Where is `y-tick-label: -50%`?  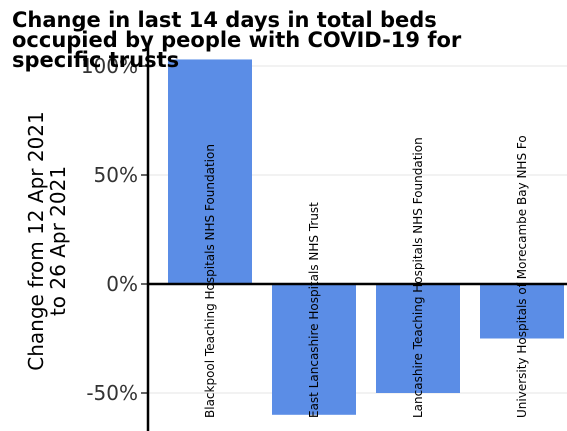
y-tick-label: -50% is located at coordinates (112, 393).